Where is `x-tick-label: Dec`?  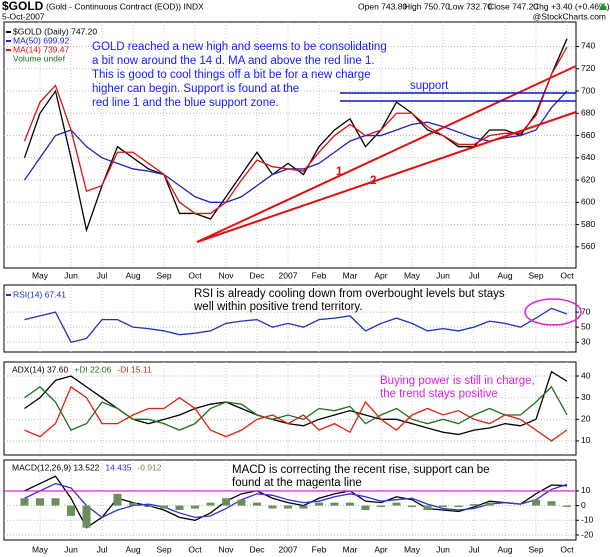
x-tick-label: Dec is located at coordinates (257, 549).